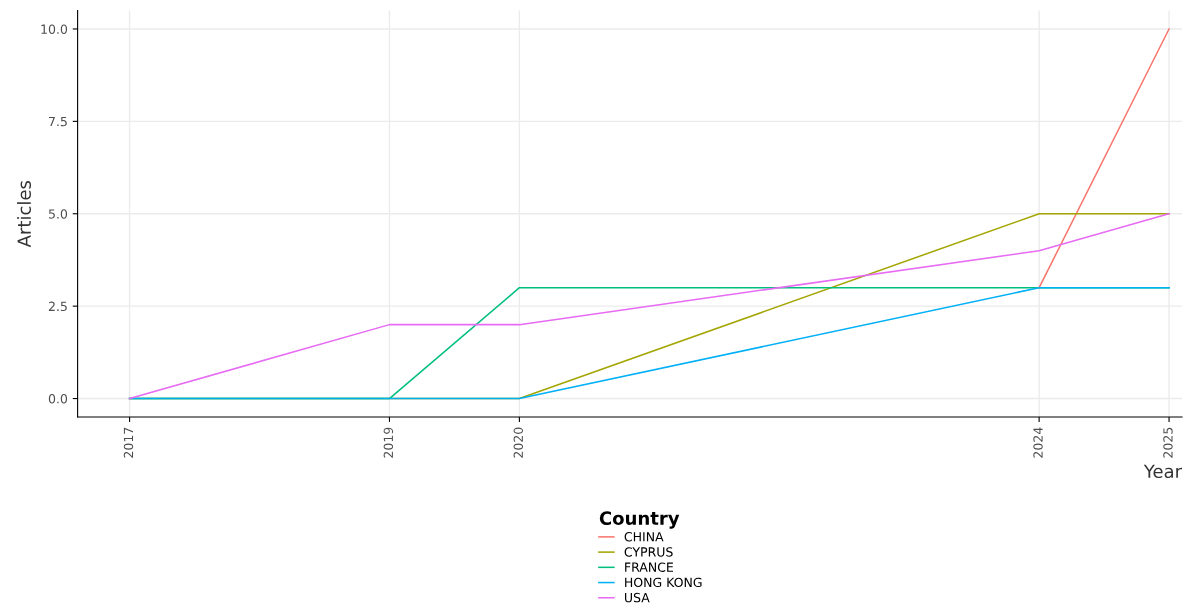 The width and height of the screenshot is (1194, 616). What do you see at coordinates (663, 582) in the screenshot?
I see `legend-label: HONG KONG` at bounding box center [663, 582].